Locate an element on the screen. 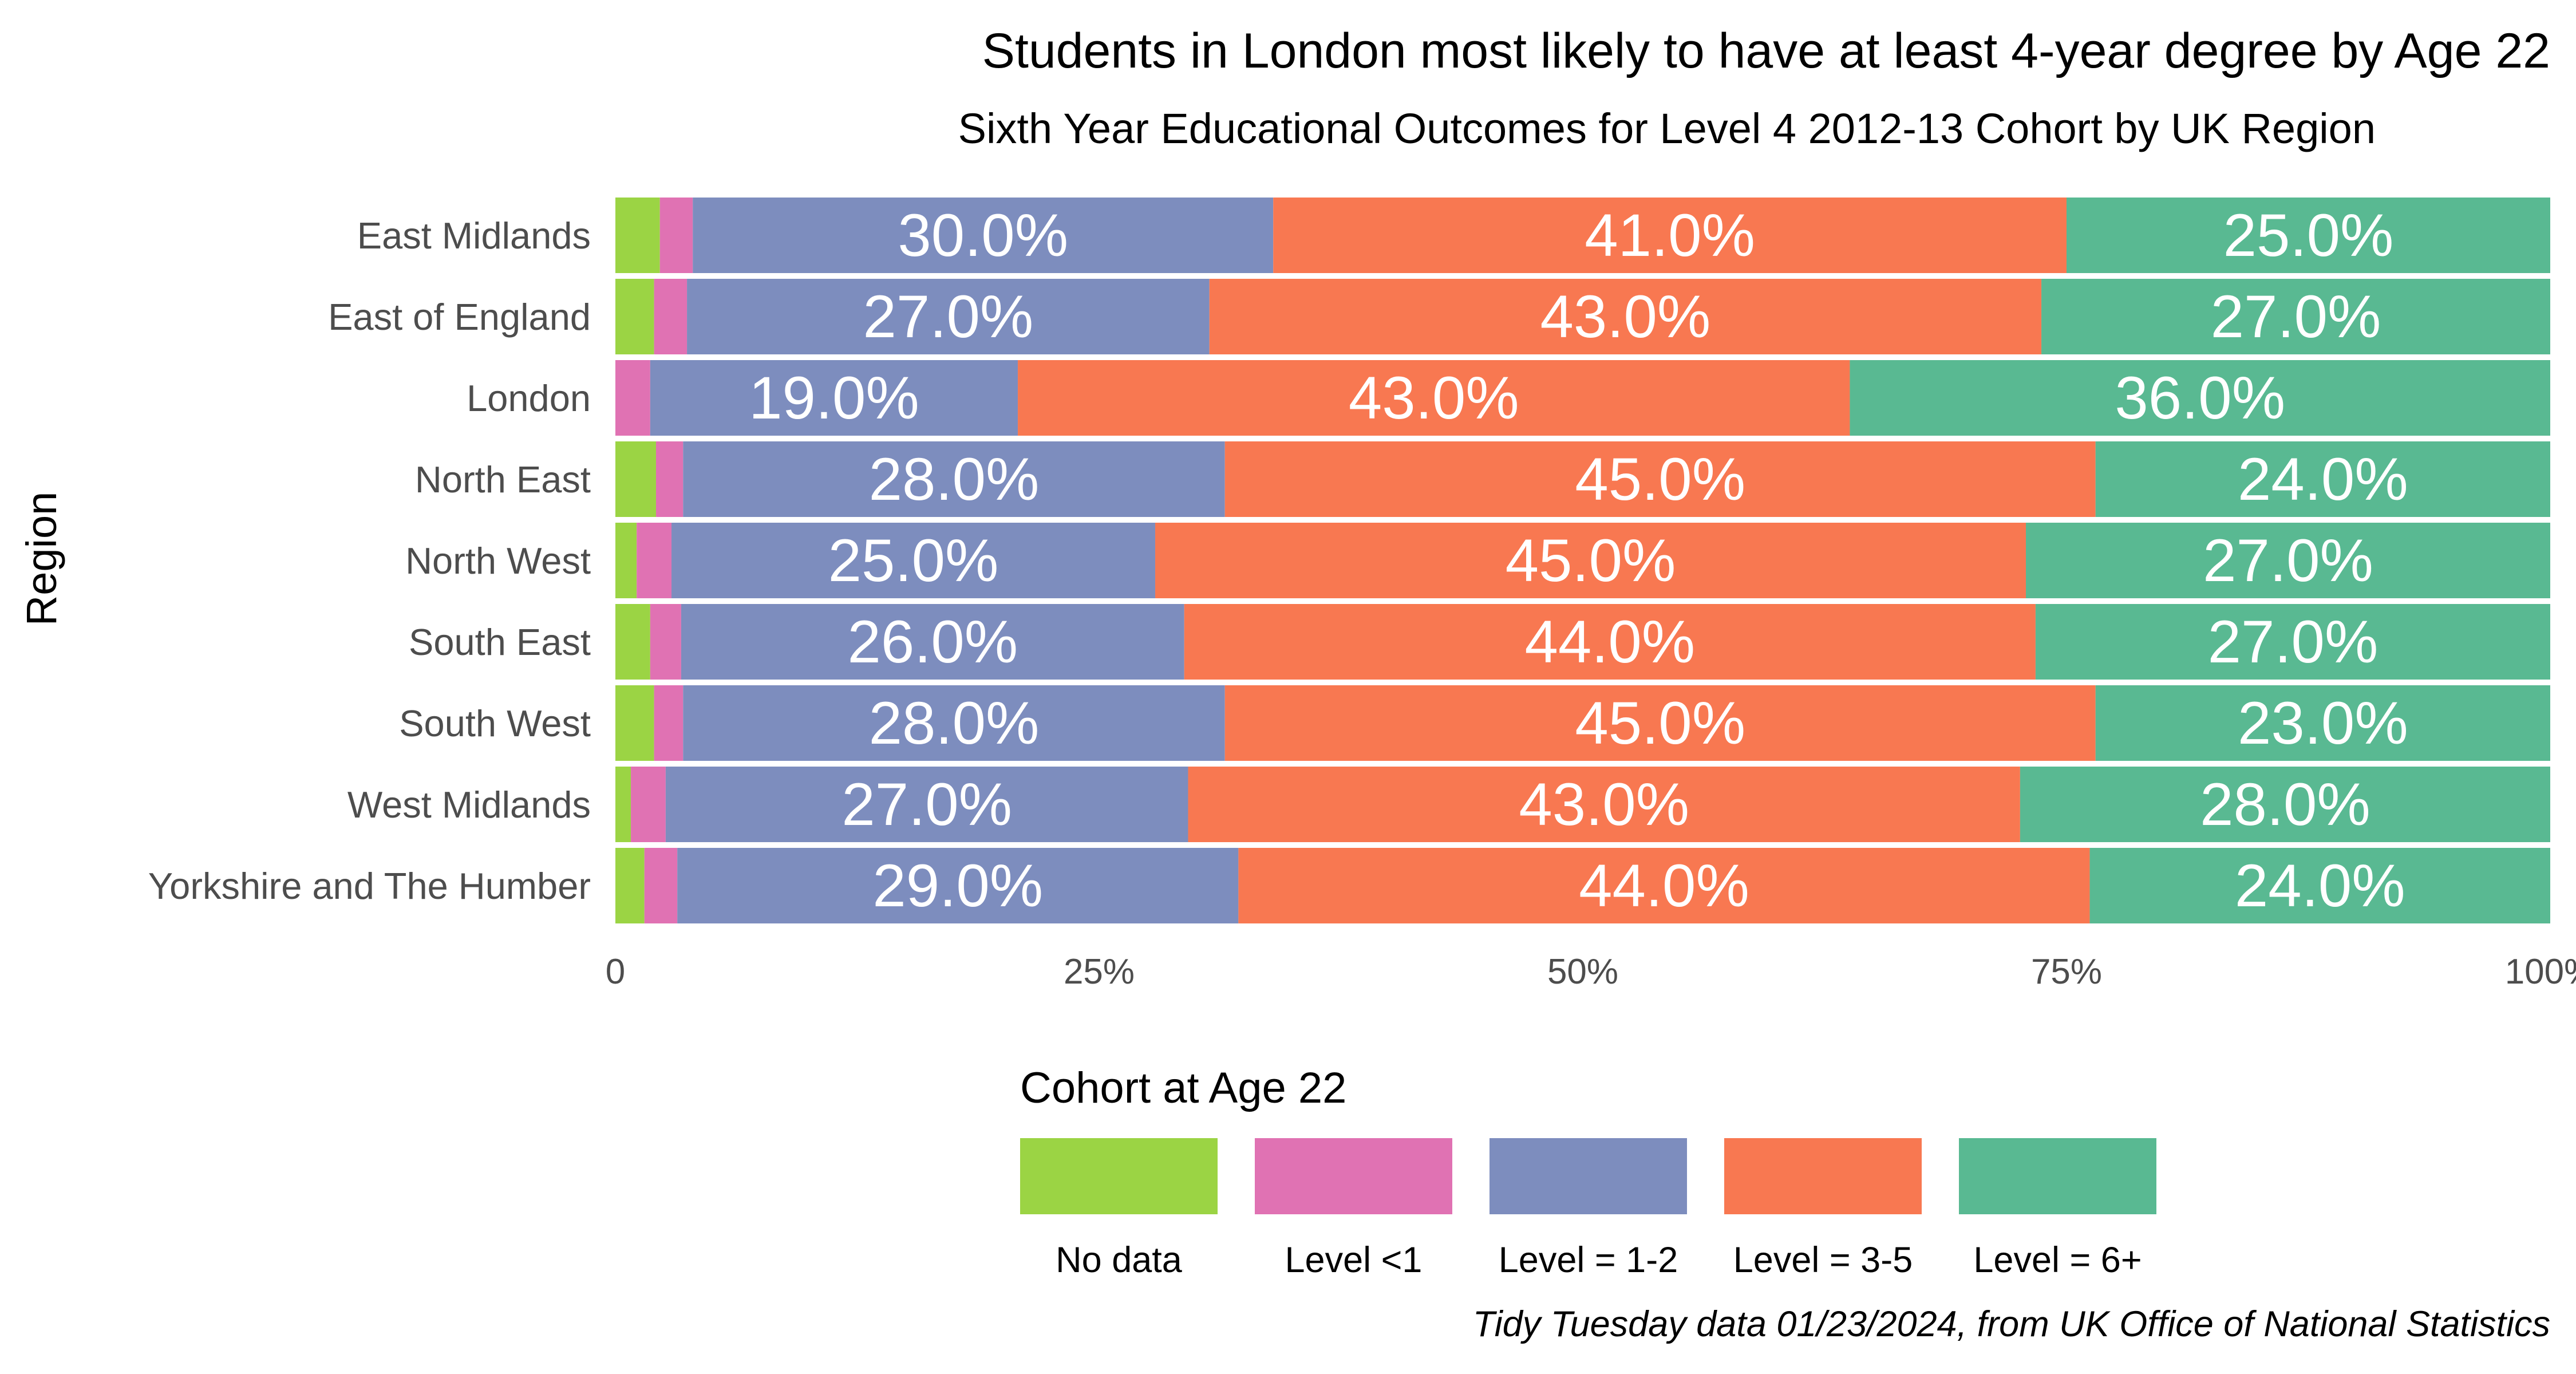  data-label-south-east-level-3-5: 44.0% is located at coordinates (1609, 642).